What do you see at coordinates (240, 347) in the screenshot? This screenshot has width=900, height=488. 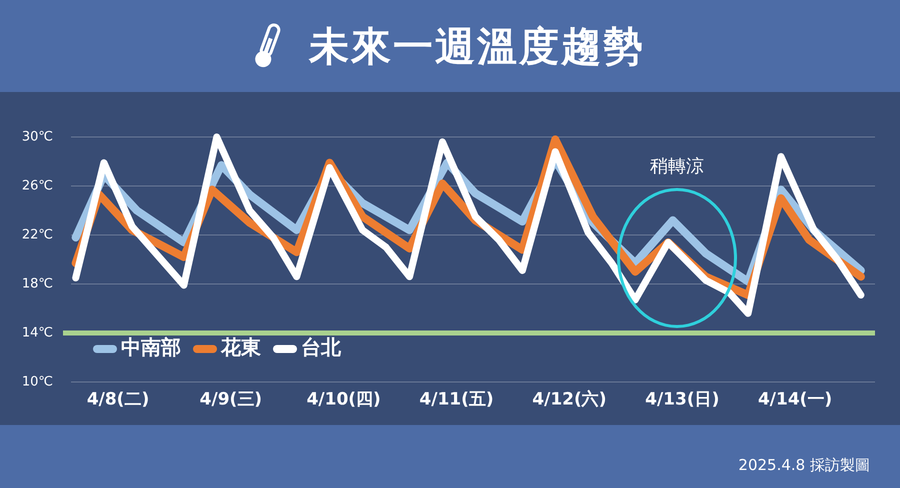 I see `legend-label: 花東` at bounding box center [240, 347].